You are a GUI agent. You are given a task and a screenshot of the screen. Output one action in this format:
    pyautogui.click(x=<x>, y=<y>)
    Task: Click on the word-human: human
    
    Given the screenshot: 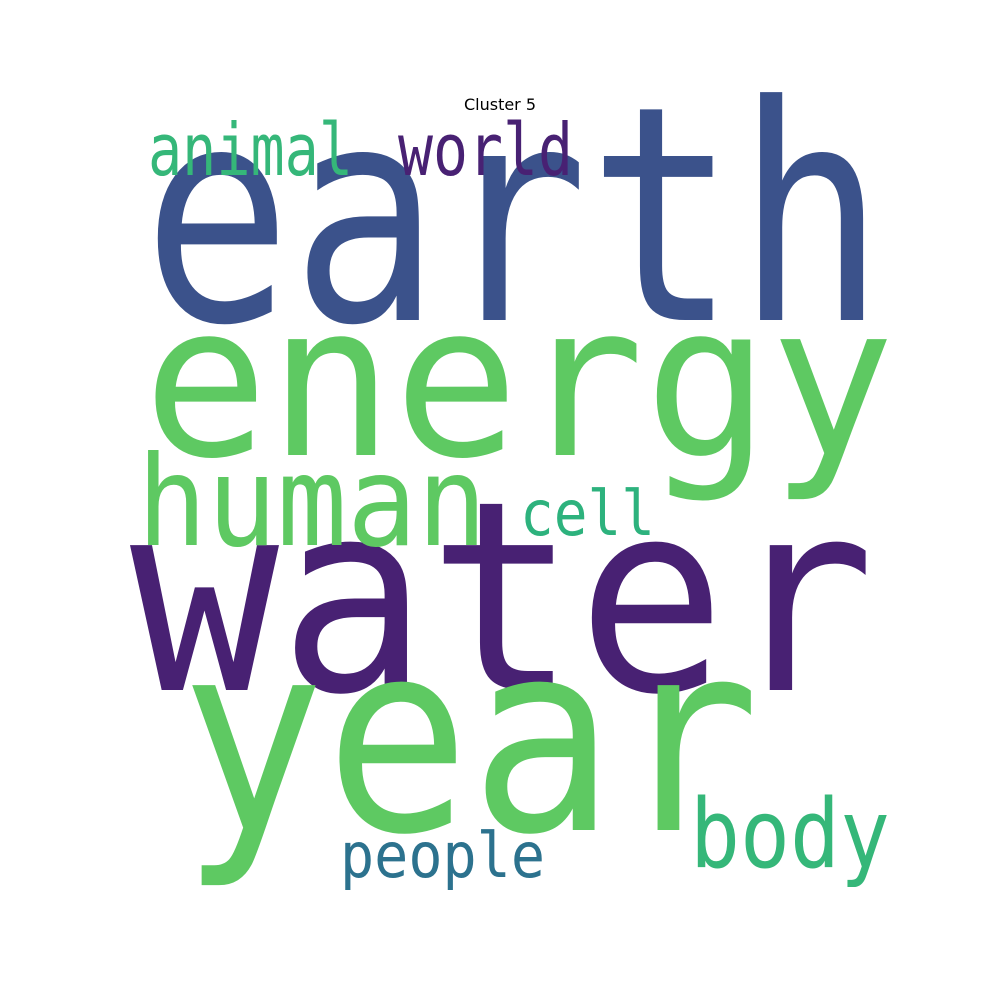 What is the action you would take?
    pyautogui.click(x=312, y=502)
    